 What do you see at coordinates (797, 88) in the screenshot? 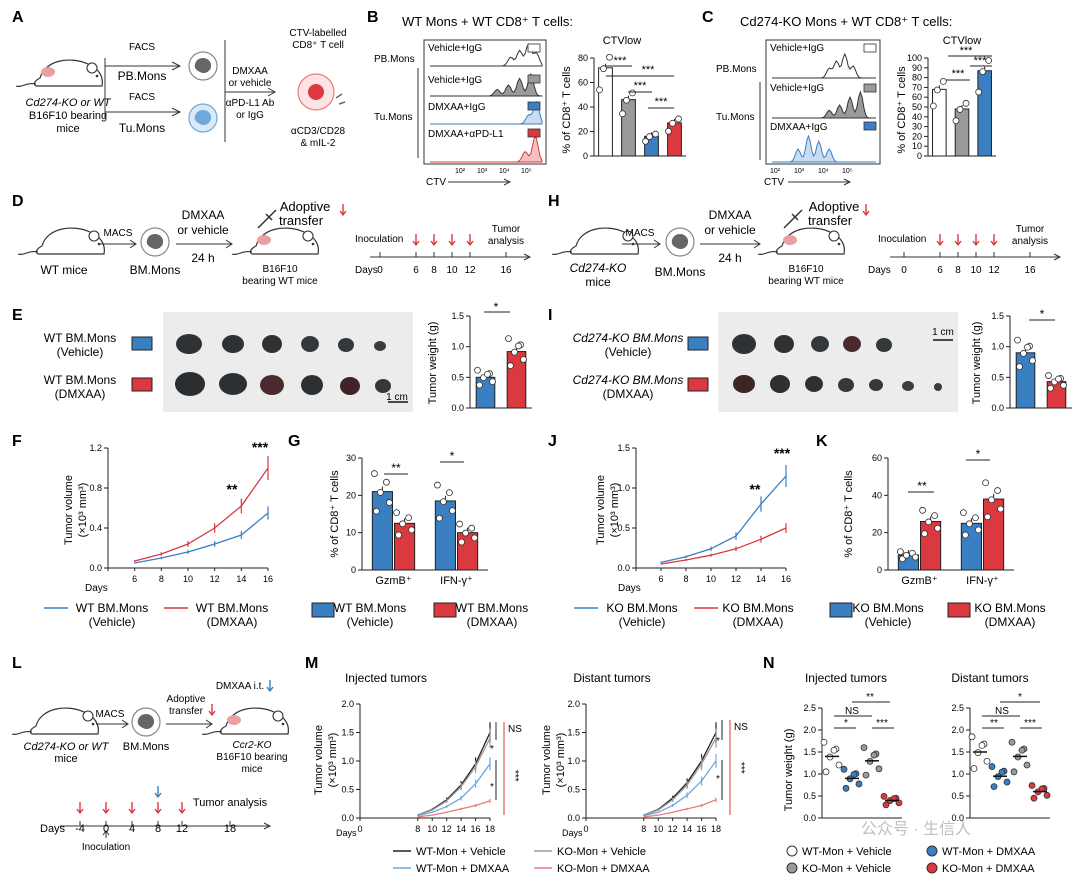
I see `hist-c-label-2: Vehicle+IgG` at bounding box center [797, 88].